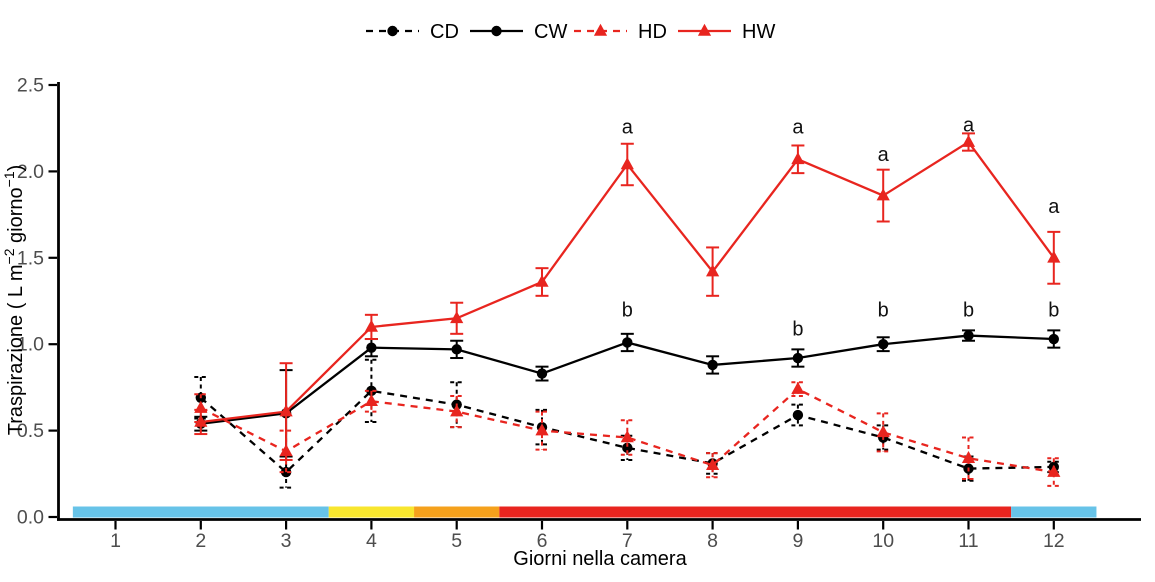 This screenshot has width=1155, height=582. I want to click on phase-bands, so click(584, 512).